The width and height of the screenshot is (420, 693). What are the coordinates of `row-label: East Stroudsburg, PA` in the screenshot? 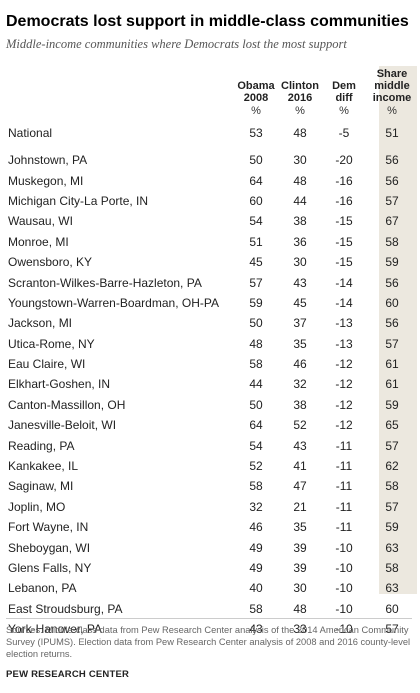 It's located at (65, 608).